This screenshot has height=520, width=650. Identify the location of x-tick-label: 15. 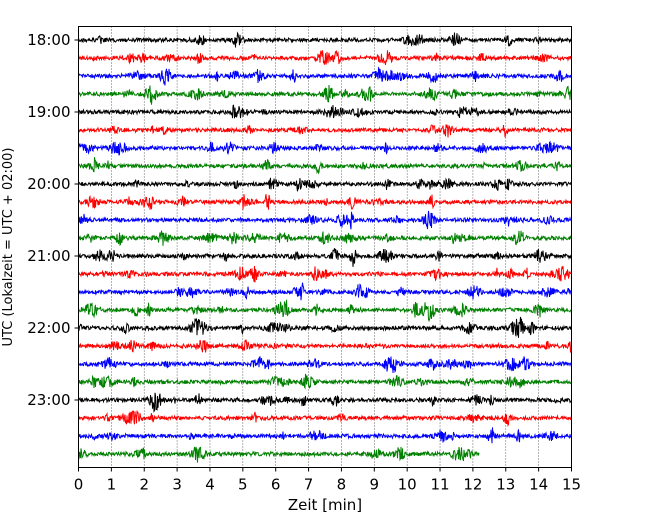
(571, 485).